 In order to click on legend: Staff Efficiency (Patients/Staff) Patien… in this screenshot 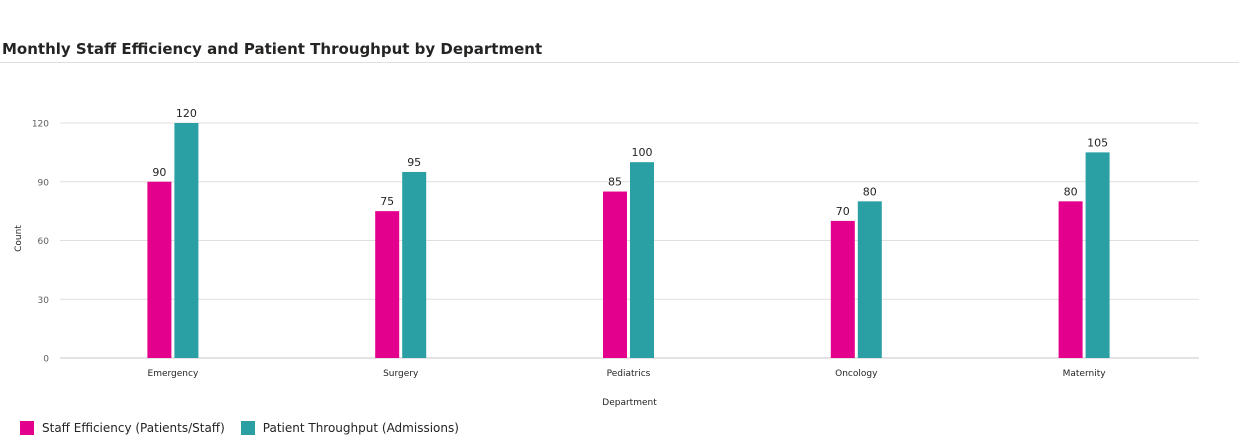, I will do `click(247, 428)`.